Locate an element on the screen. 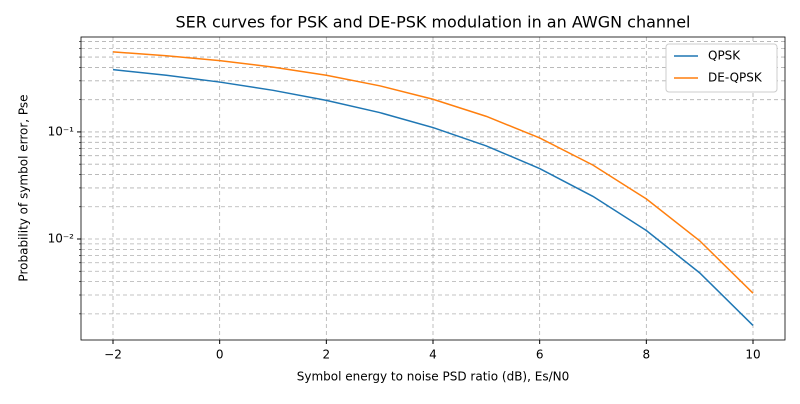 This screenshot has height=404, width=800. x-tick-label: 8 is located at coordinates (647, 355).